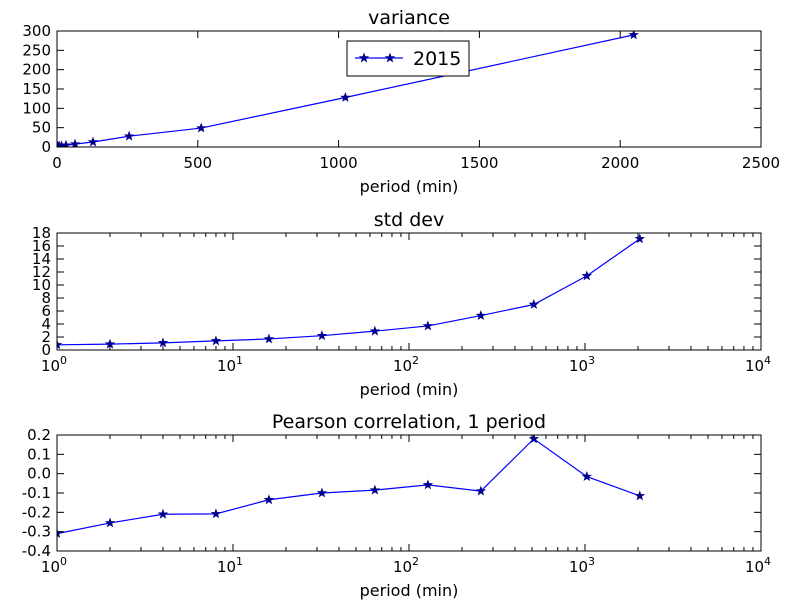 The image size is (792, 613). Describe the element at coordinates (761, 163) in the screenshot. I see `x-tick-label: 2500` at that location.